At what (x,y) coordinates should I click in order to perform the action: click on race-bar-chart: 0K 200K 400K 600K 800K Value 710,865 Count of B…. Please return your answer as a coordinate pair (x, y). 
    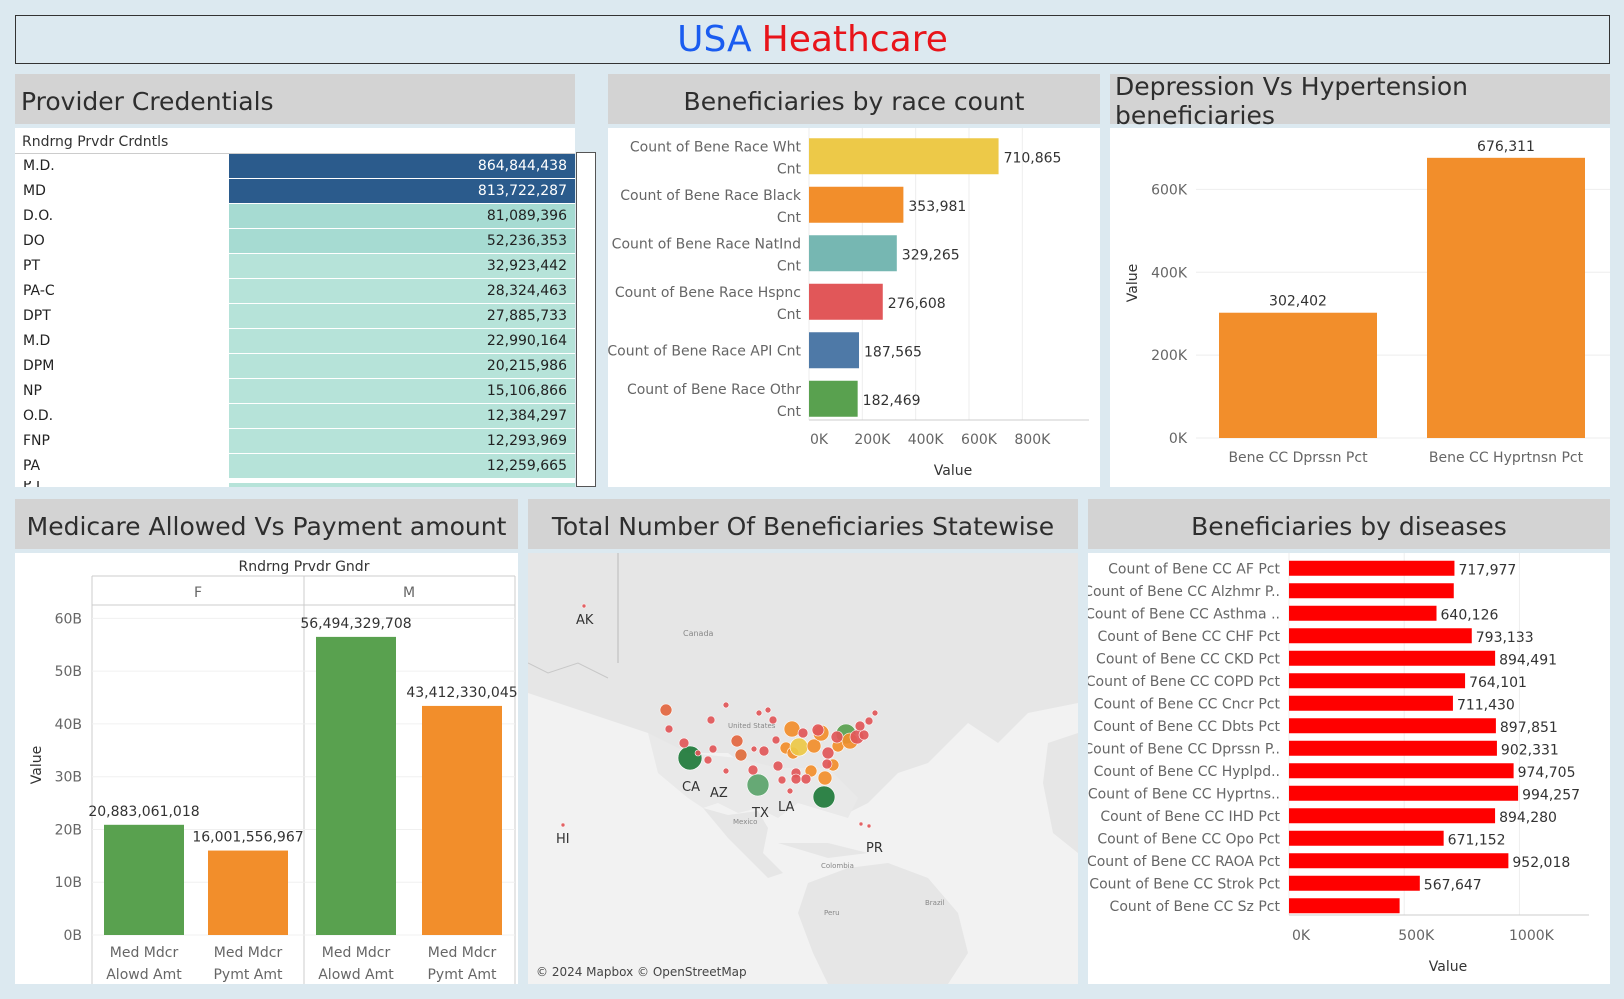
    Looking at the image, I should click on (848, 303).